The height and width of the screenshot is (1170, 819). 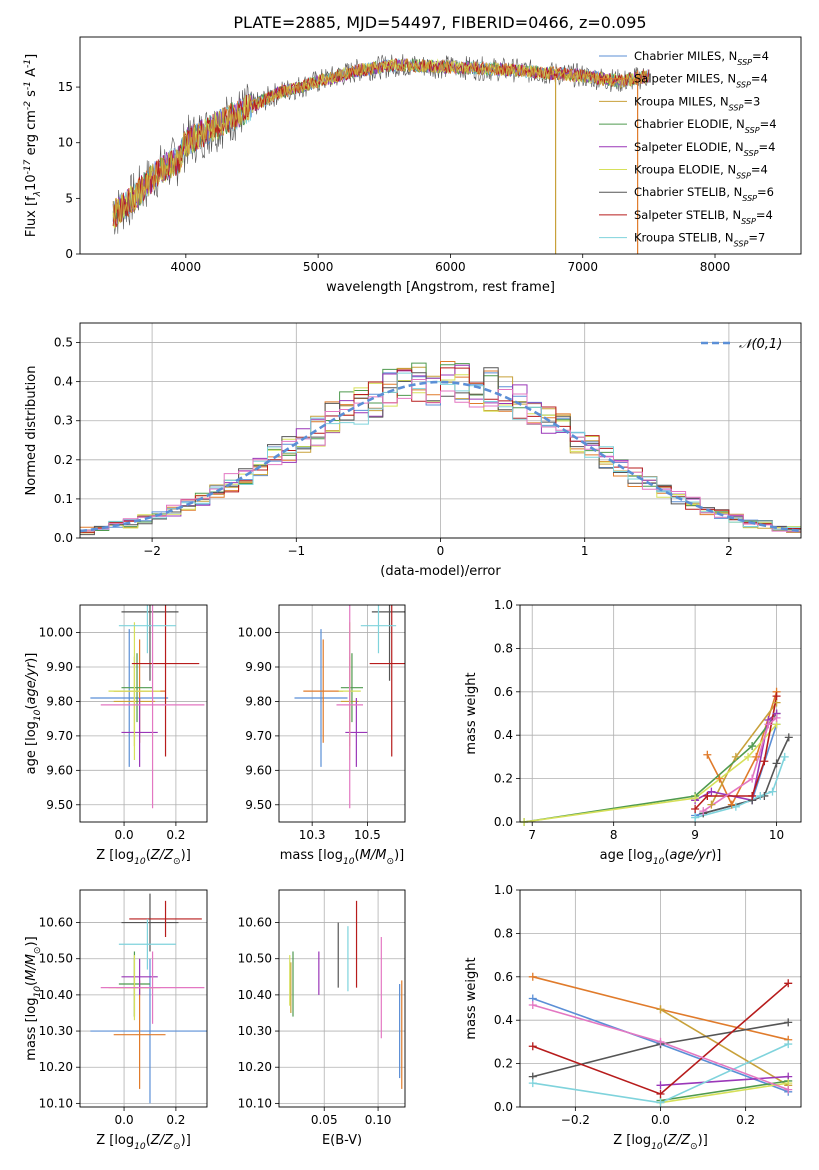 What do you see at coordinates (503, 692) in the screenshot?
I see `y-tick-label: 0.6` at bounding box center [503, 692].